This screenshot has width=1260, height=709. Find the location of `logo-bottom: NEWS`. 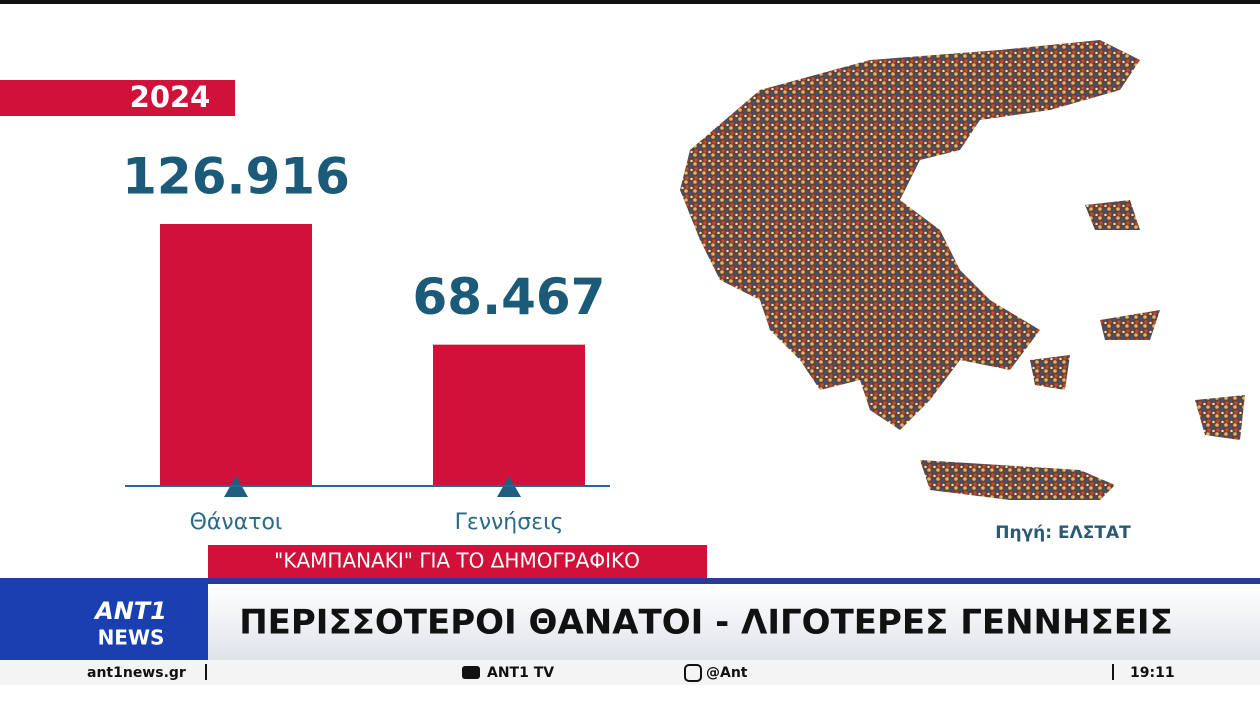

logo-bottom: NEWS is located at coordinates (131, 638).